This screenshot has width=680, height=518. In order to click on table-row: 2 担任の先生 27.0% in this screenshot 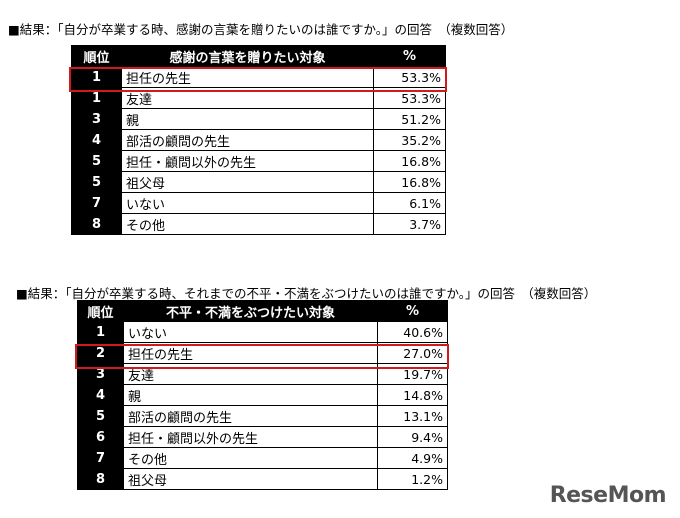, I will do `click(262, 353)`.